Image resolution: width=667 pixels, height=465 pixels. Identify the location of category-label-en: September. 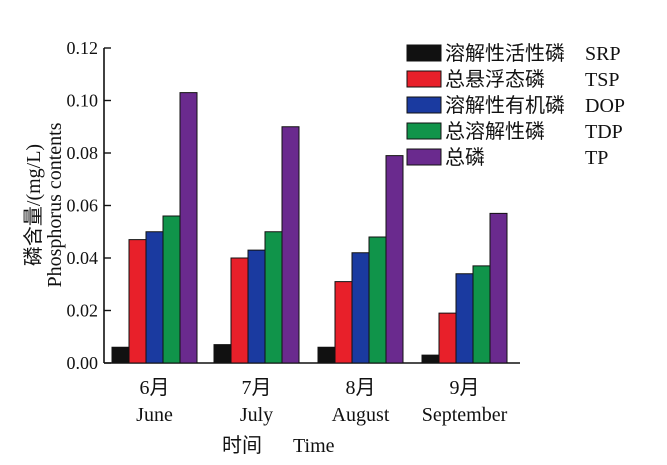
(465, 415).